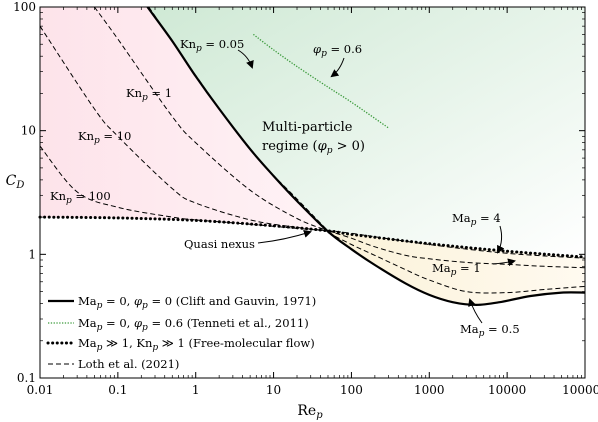 Image resolution: width=598 pixels, height=422 pixels. Describe the element at coordinates (32, 254) in the screenshot. I see `y-tick-label: 1` at that location.